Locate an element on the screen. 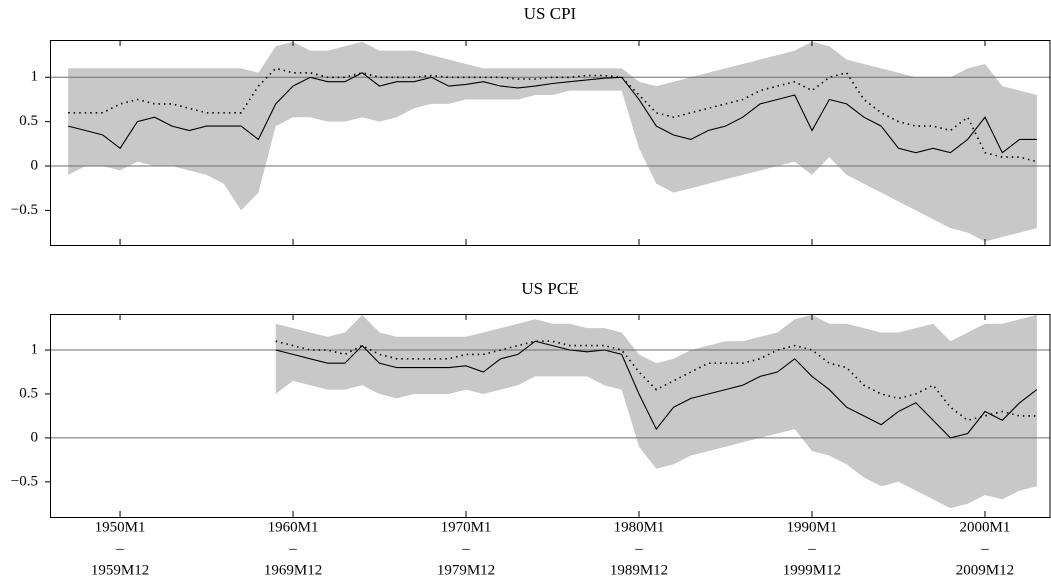 The height and width of the screenshot is (587, 1051). x-tick-label: 1990M1 is located at coordinates (812, 527).